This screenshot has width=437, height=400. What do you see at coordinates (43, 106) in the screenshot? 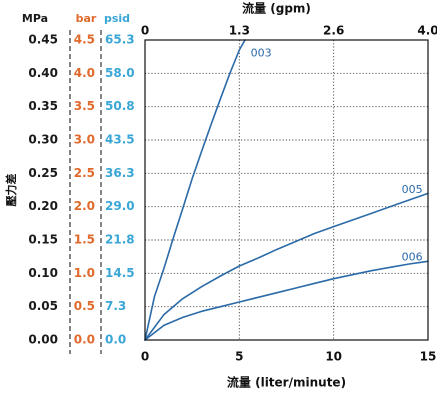
I see `y-tick-mpa: 0.35` at bounding box center [43, 106].